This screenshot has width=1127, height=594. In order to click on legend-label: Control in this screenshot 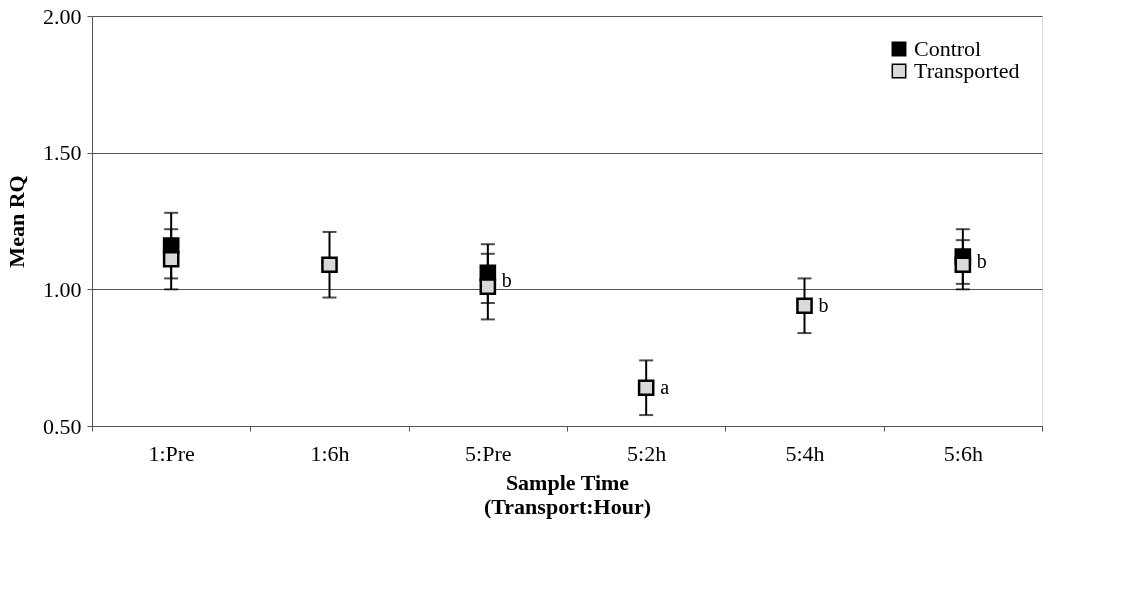, I will do `click(948, 48)`.